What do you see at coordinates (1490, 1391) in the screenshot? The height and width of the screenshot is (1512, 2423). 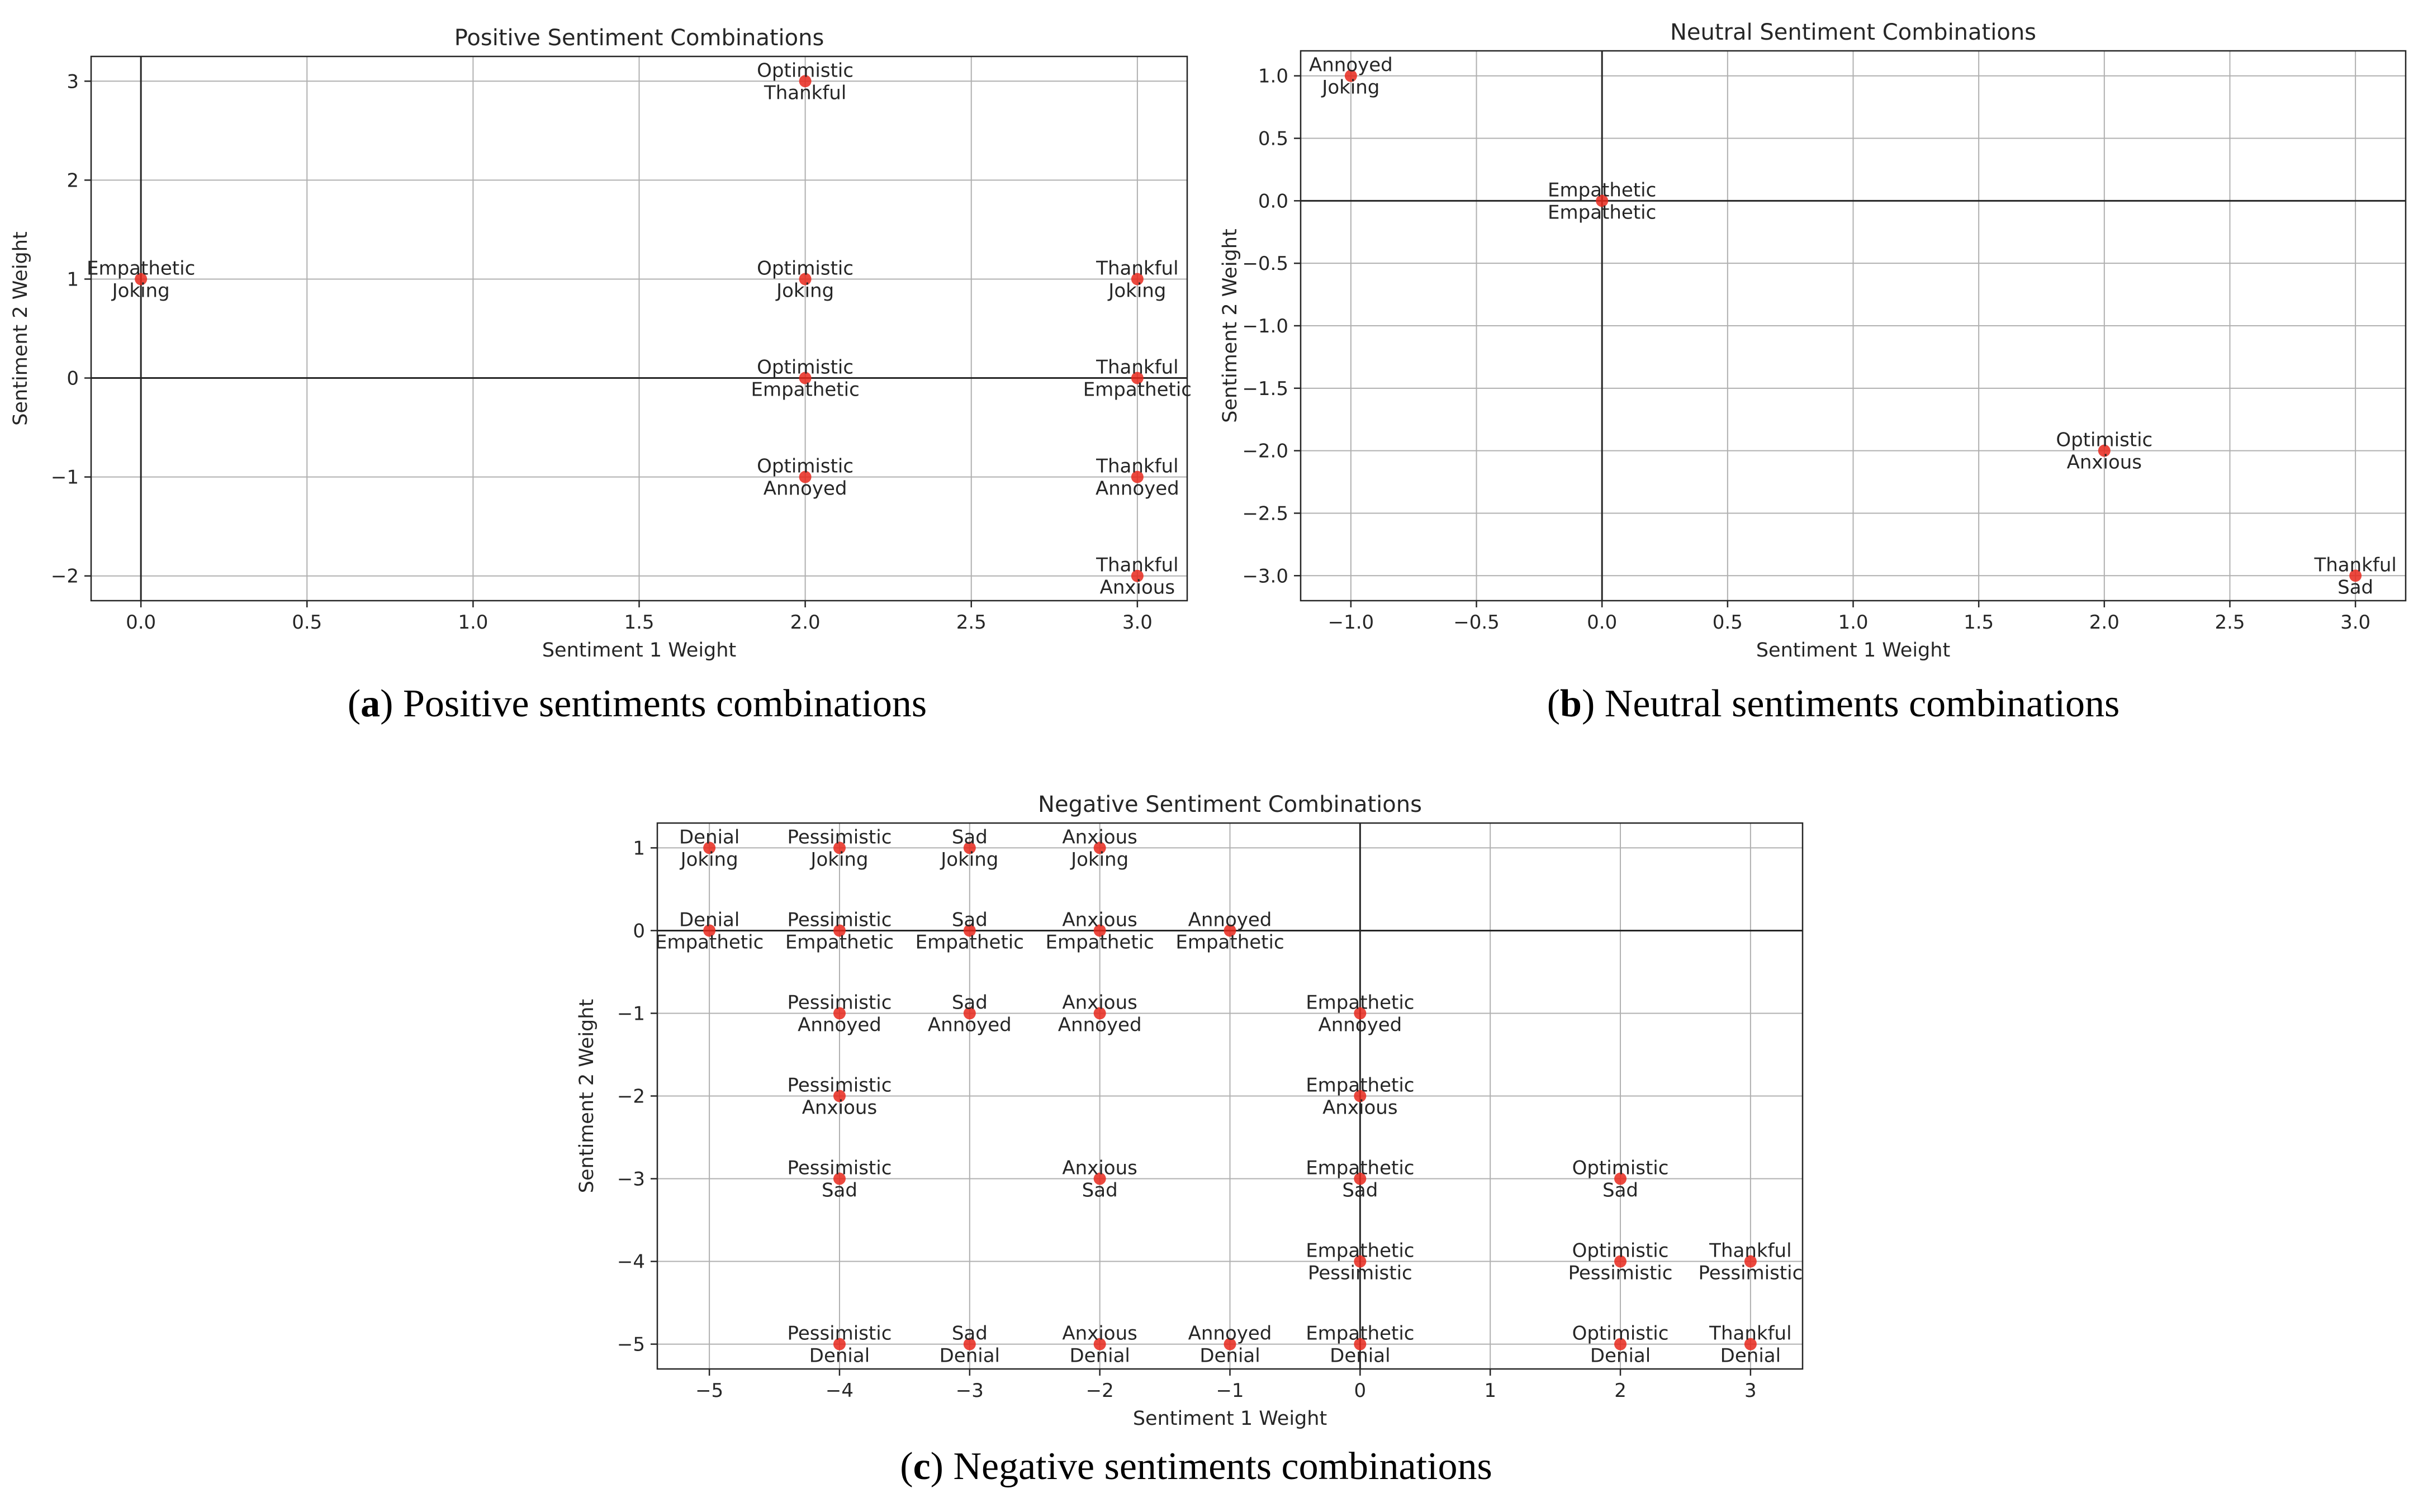 I see `x-tick-label: 1` at bounding box center [1490, 1391].